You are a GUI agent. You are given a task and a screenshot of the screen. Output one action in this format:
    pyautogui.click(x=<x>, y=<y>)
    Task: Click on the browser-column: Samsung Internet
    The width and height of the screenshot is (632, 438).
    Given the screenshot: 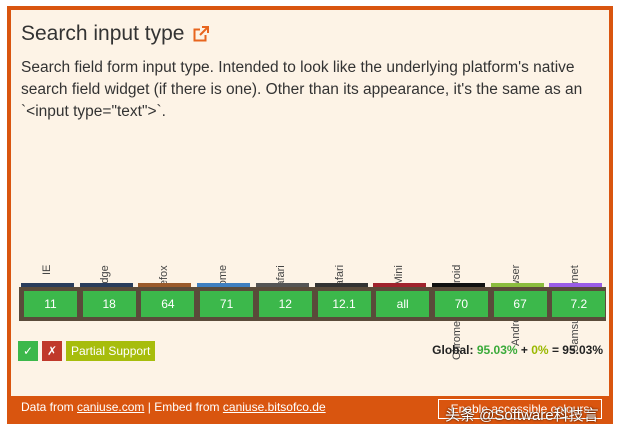 What is the action you would take?
    pyautogui.click(x=576, y=251)
    